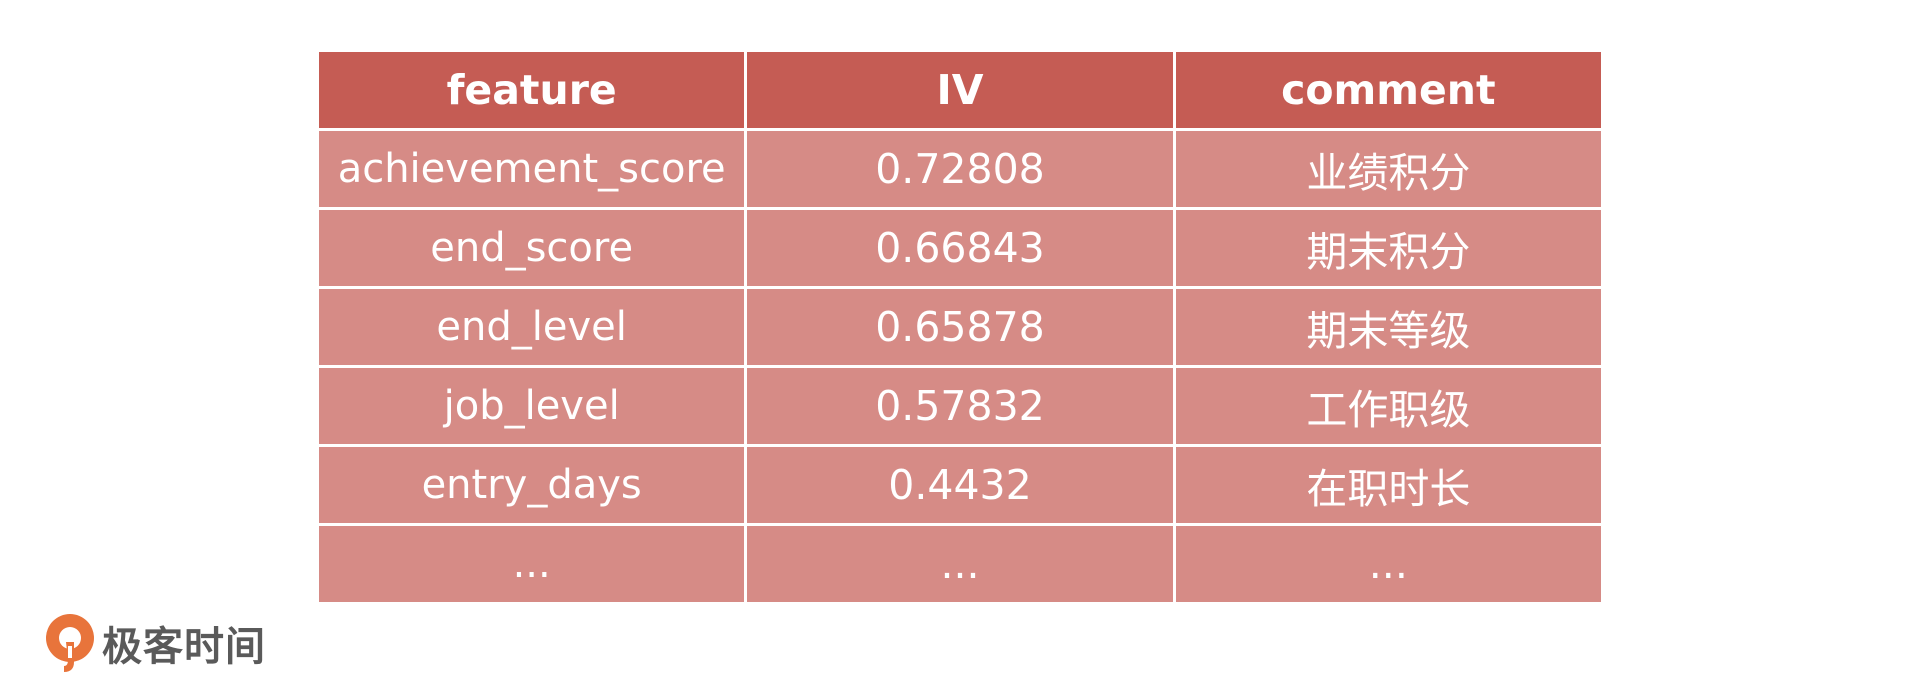 The image size is (1920, 693). What do you see at coordinates (531, 90) in the screenshot?
I see `header-feature: feature` at bounding box center [531, 90].